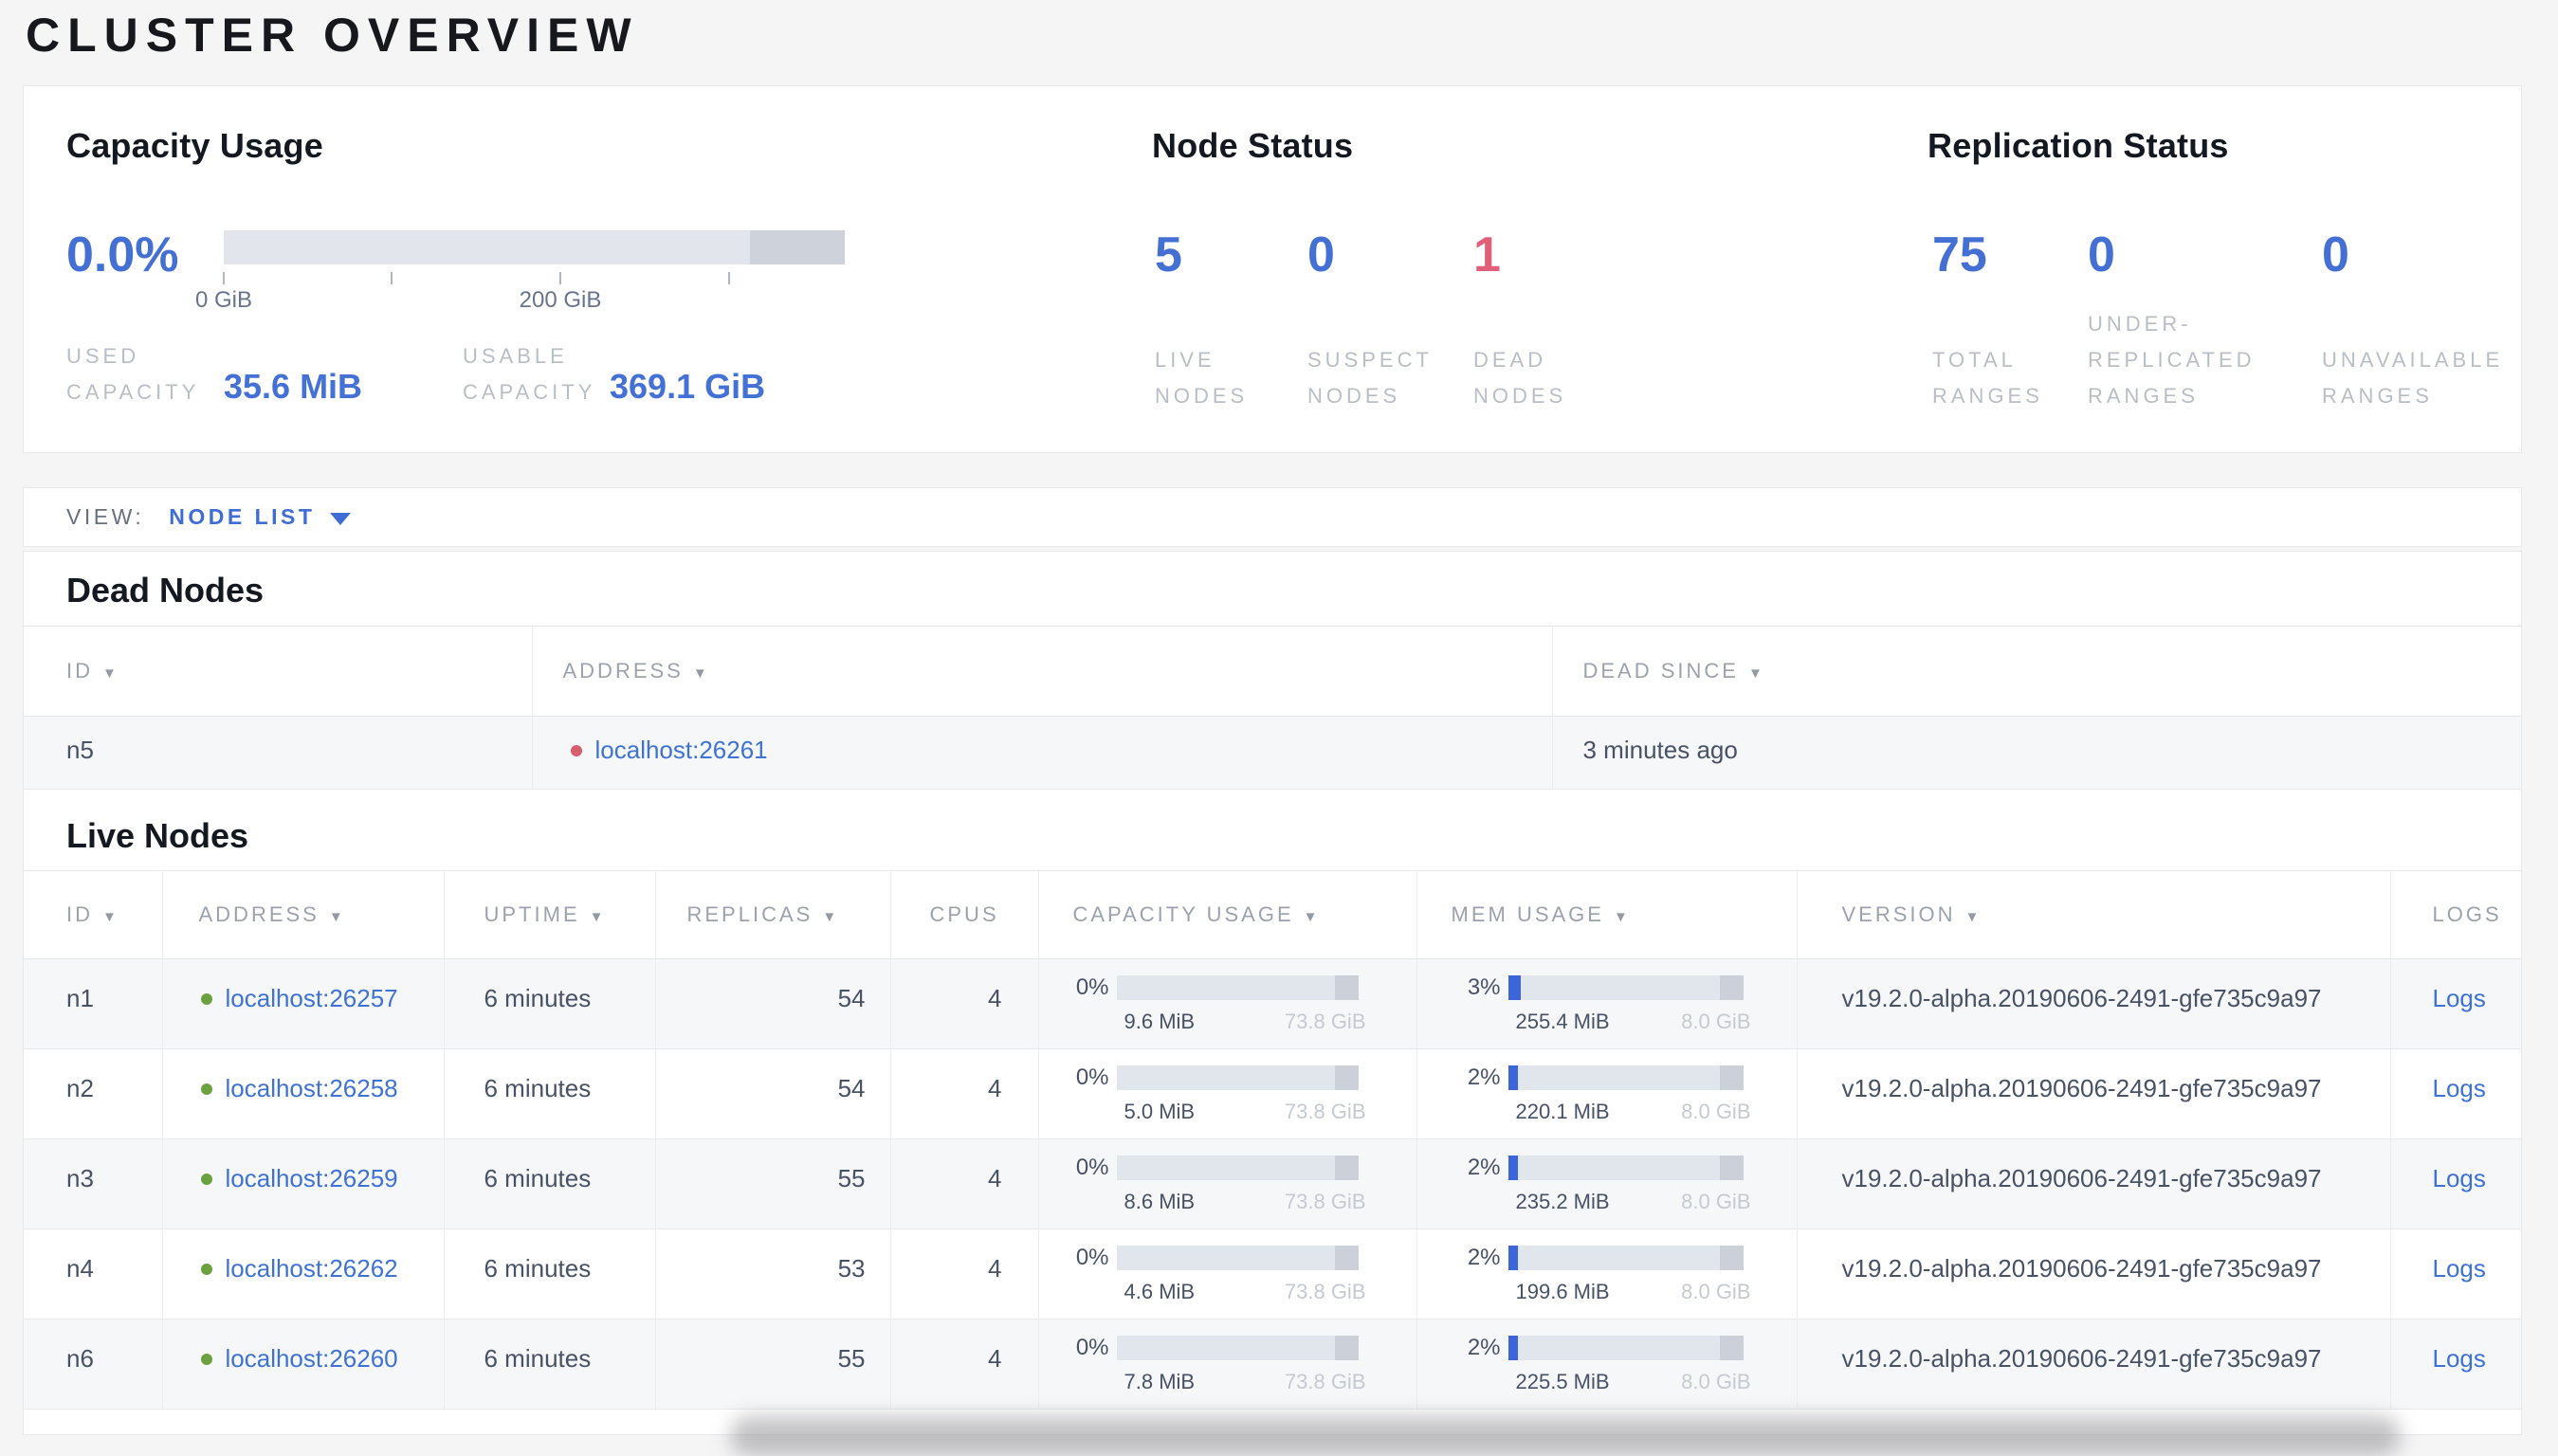  What do you see at coordinates (1253, 145) in the screenshot?
I see `node-status-heading: Node Status` at bounding box center [1253, 145].